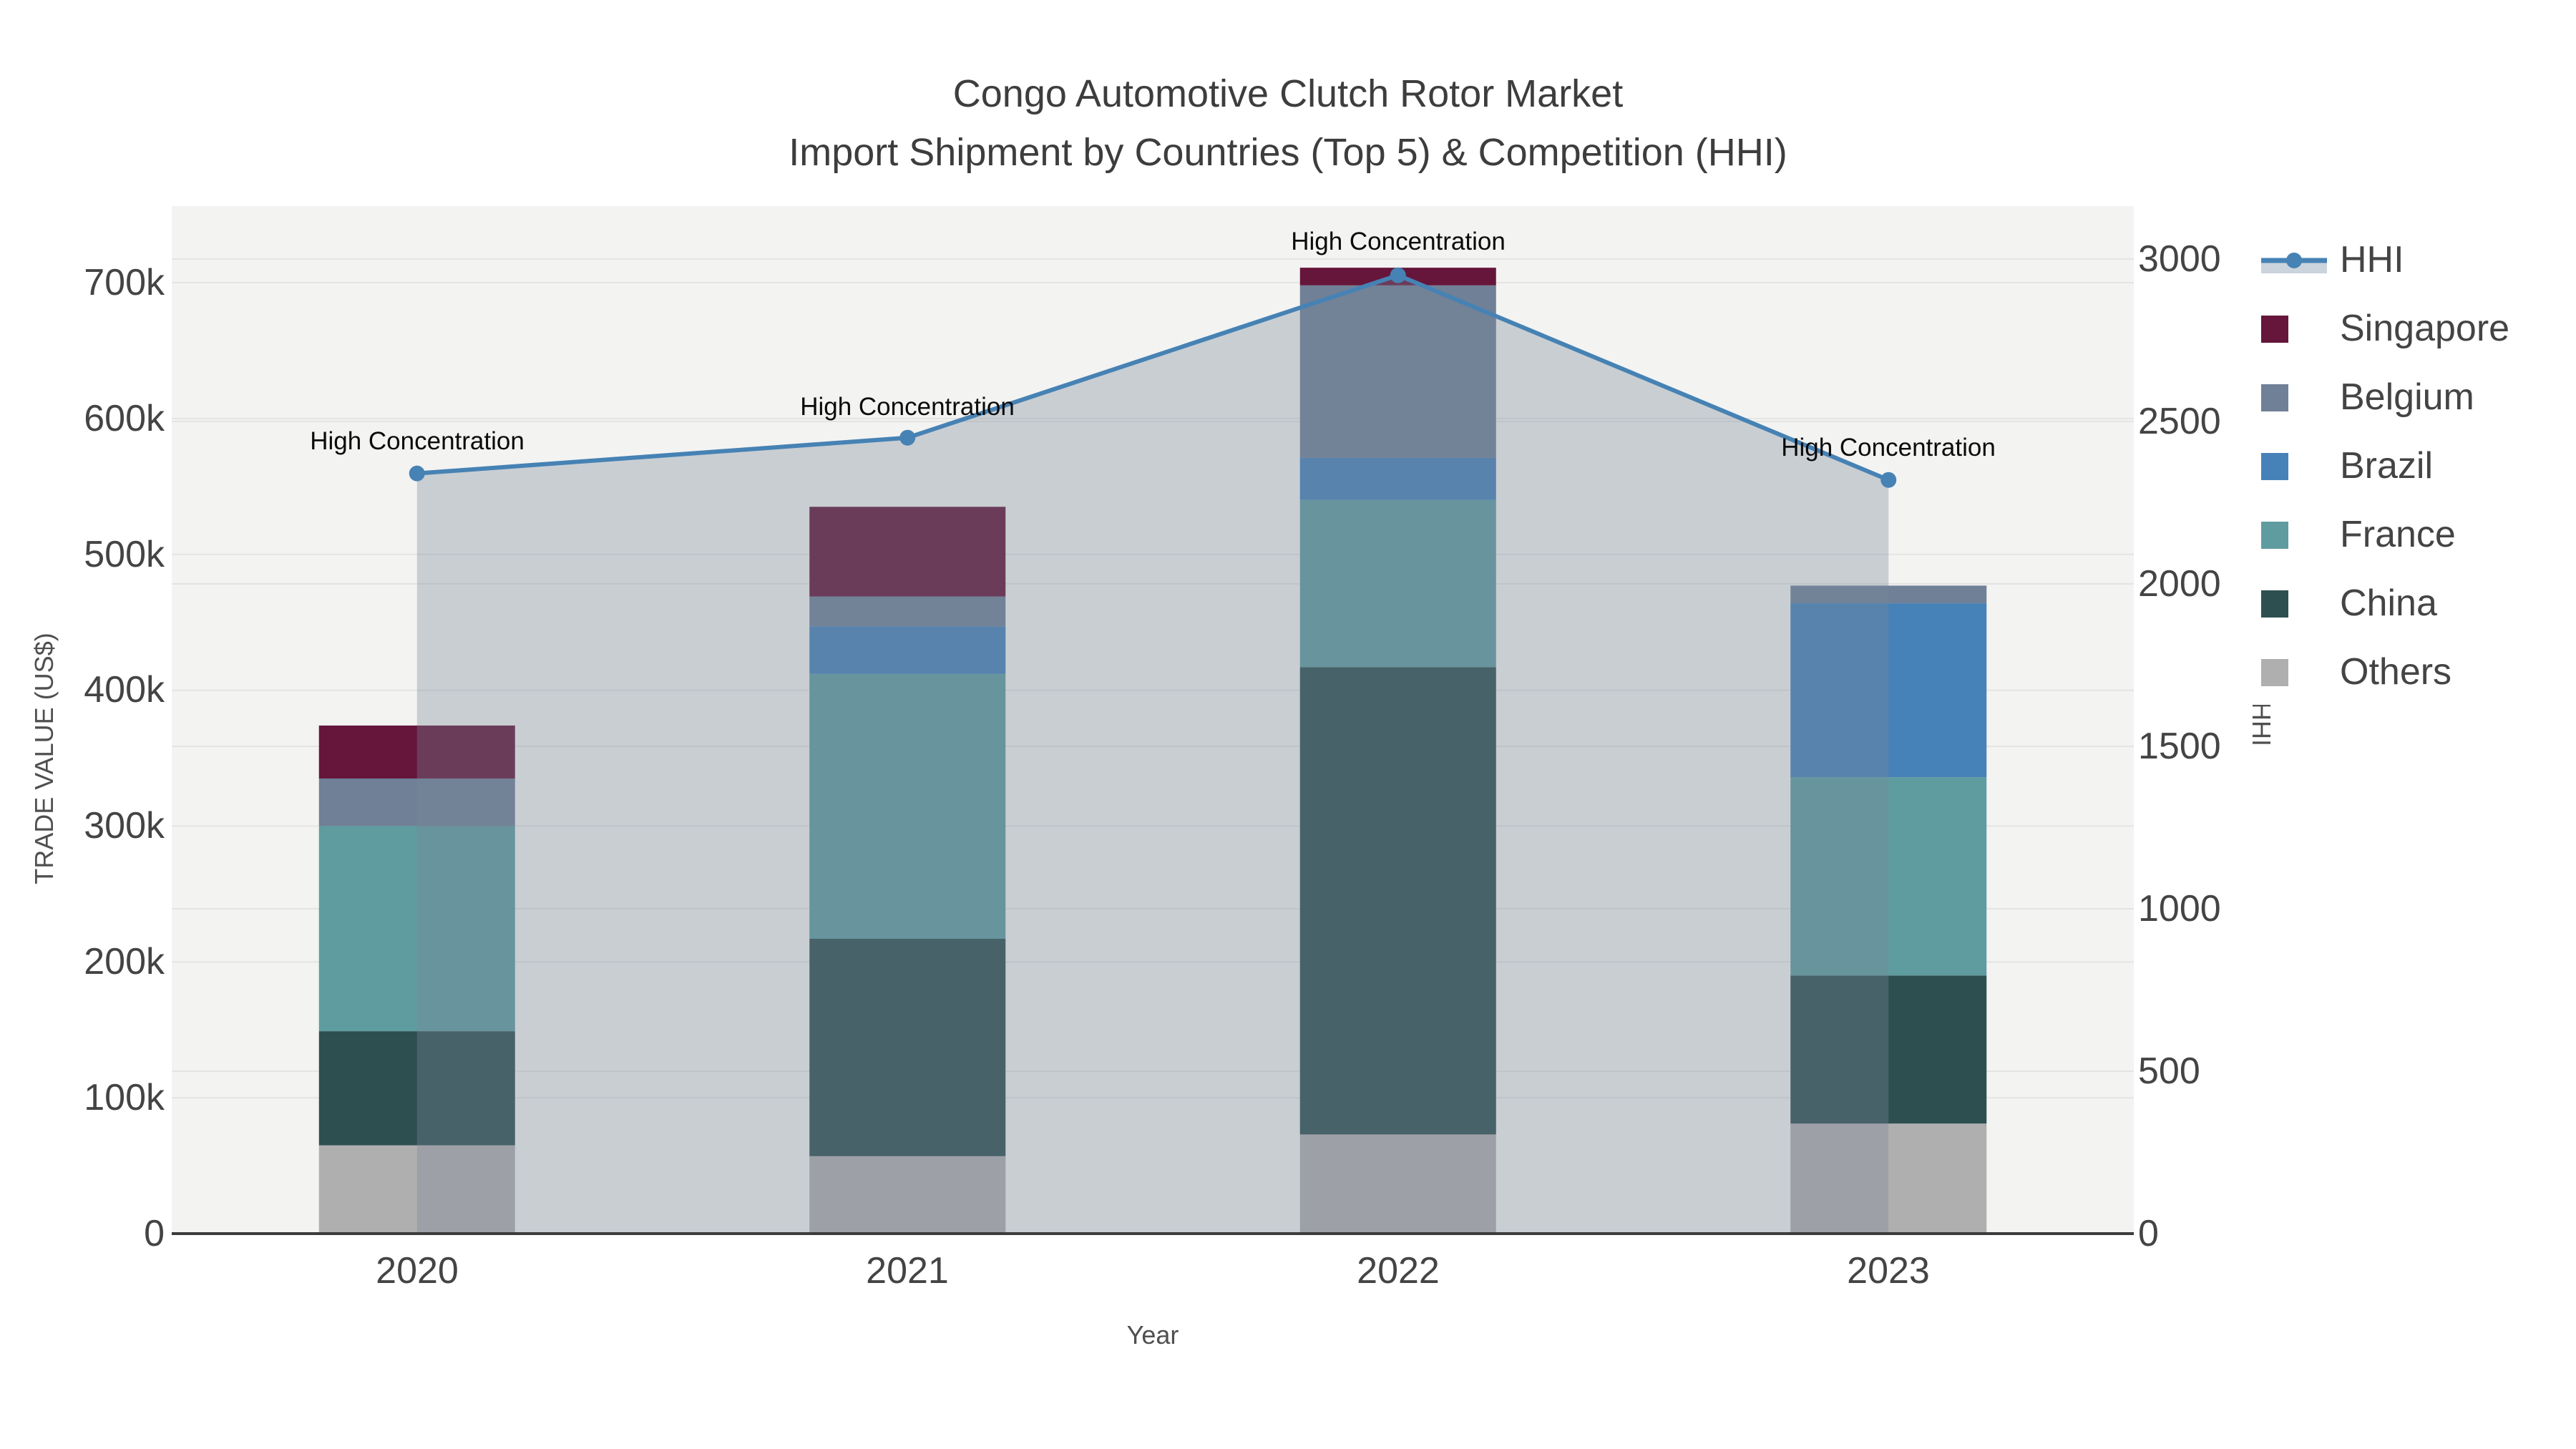 The image size is (2576, 1449). I want to click on annotation-2020: High Concentration, so click(417, 441).